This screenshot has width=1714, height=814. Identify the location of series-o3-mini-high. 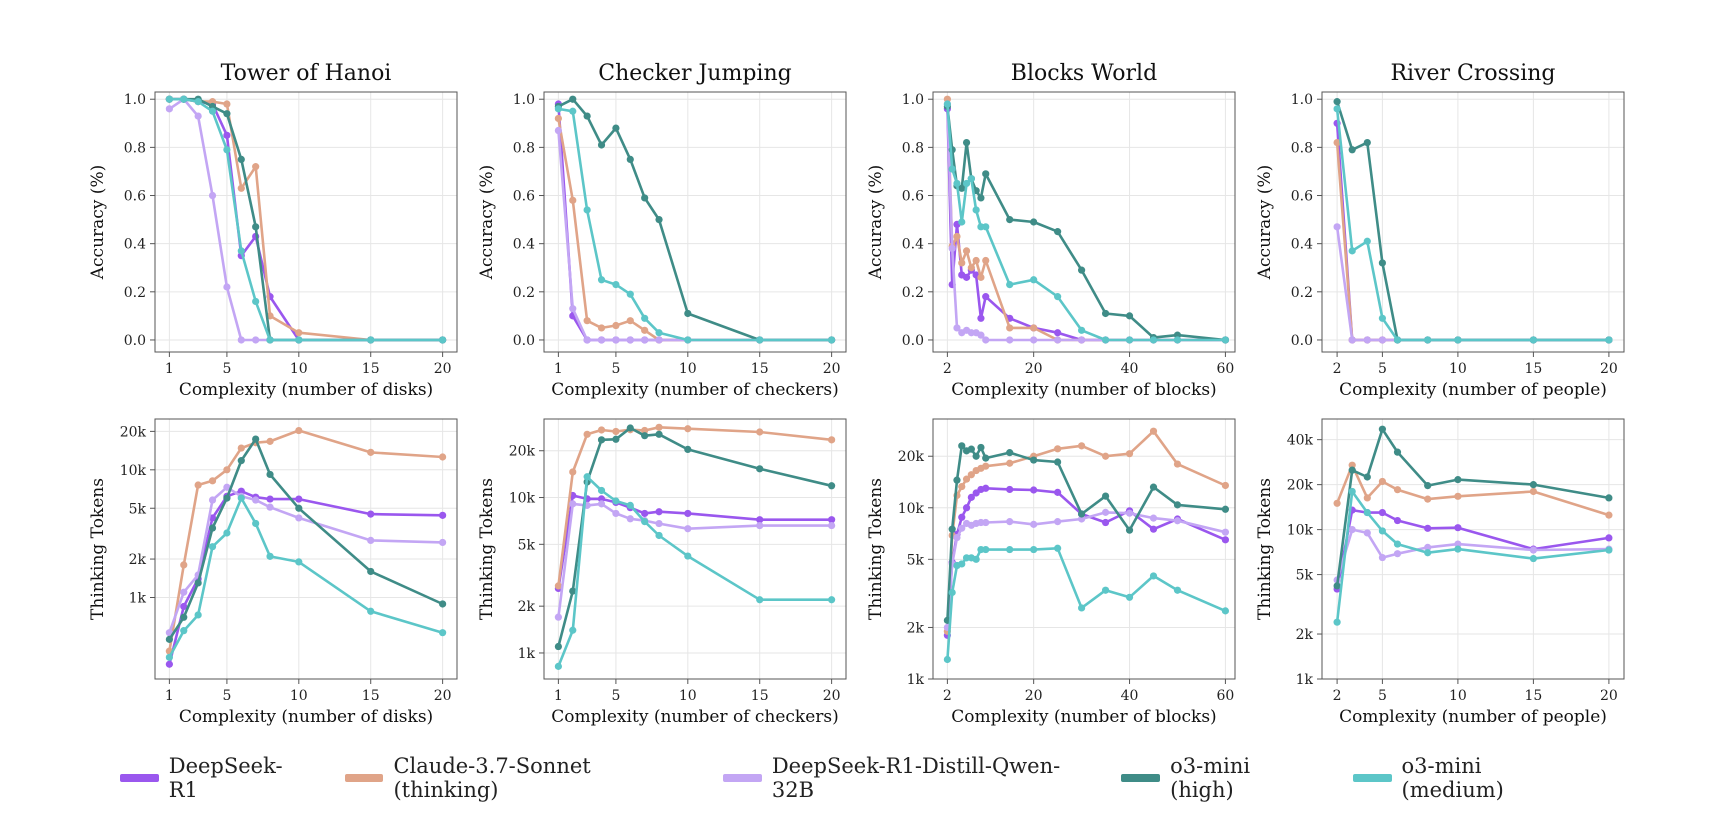
(1473, 507).